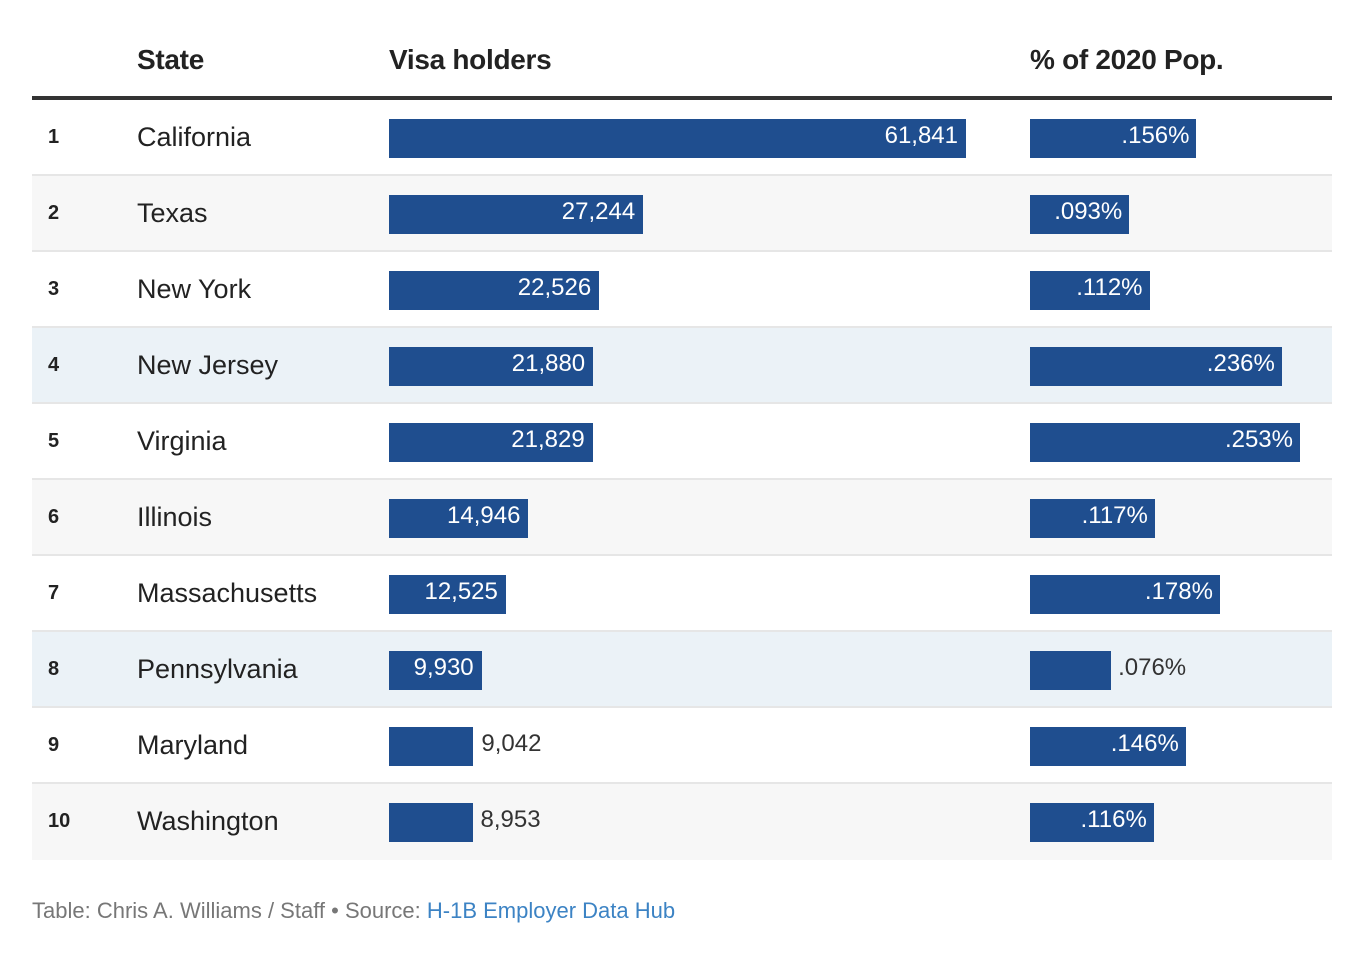 Image resolution: width=1362 pixels, height=956 pixels. Describe the element at coordinates (598, 211) in the screenshot. I see `visa-holders-label: 27,244` at that location.